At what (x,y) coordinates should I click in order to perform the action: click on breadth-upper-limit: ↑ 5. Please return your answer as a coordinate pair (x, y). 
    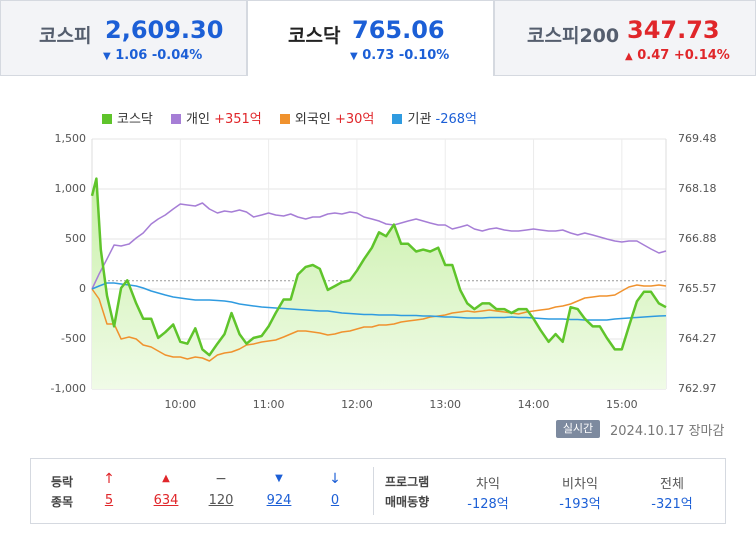
    Looking at the image, I should click on (109, 489).